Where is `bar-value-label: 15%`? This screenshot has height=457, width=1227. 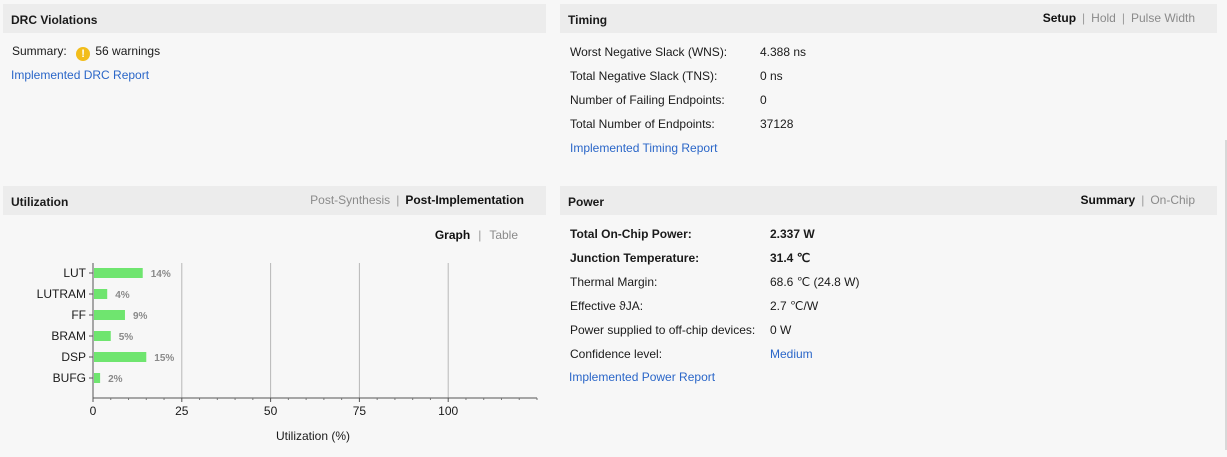
bar-value-label: 15% is located at coordinates (164, 358).